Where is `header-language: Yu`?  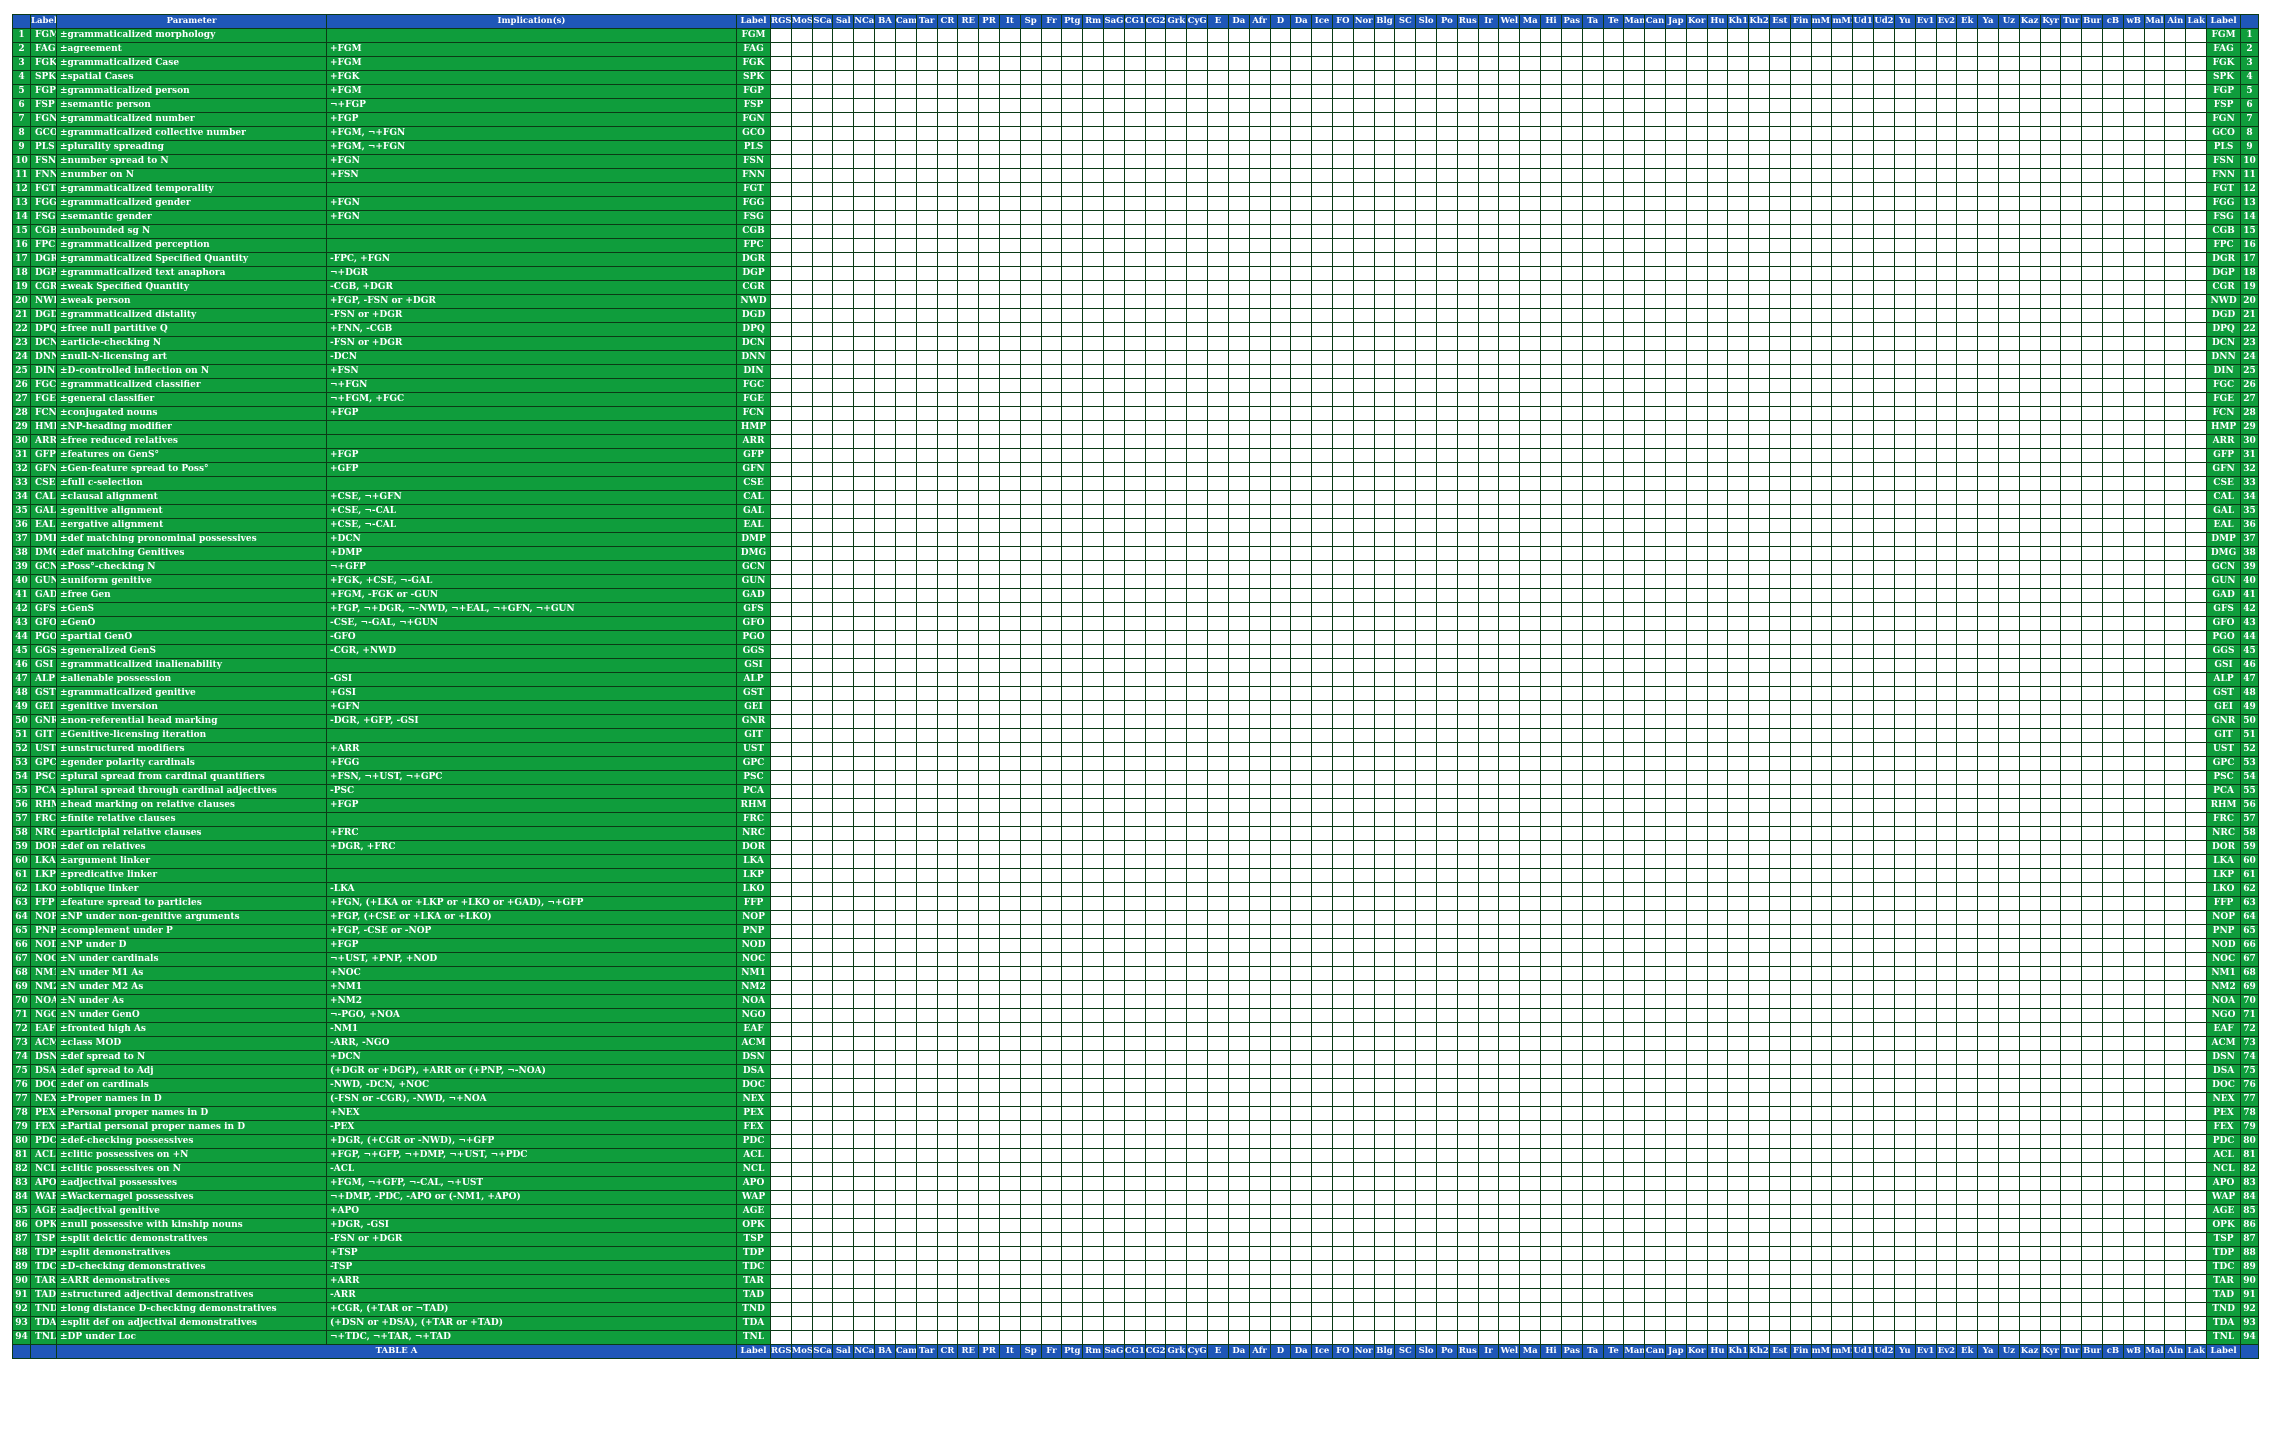
header-language: Yu is located at coordinates (1904, 21).